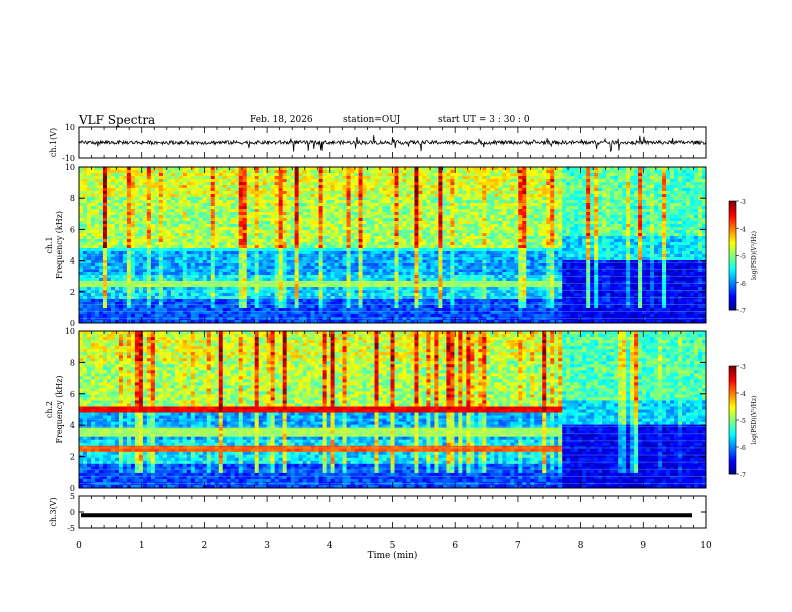 The width and height of the screenshot is (792, 612). I want to click on y-tick-label: -10, so click(68, 158).